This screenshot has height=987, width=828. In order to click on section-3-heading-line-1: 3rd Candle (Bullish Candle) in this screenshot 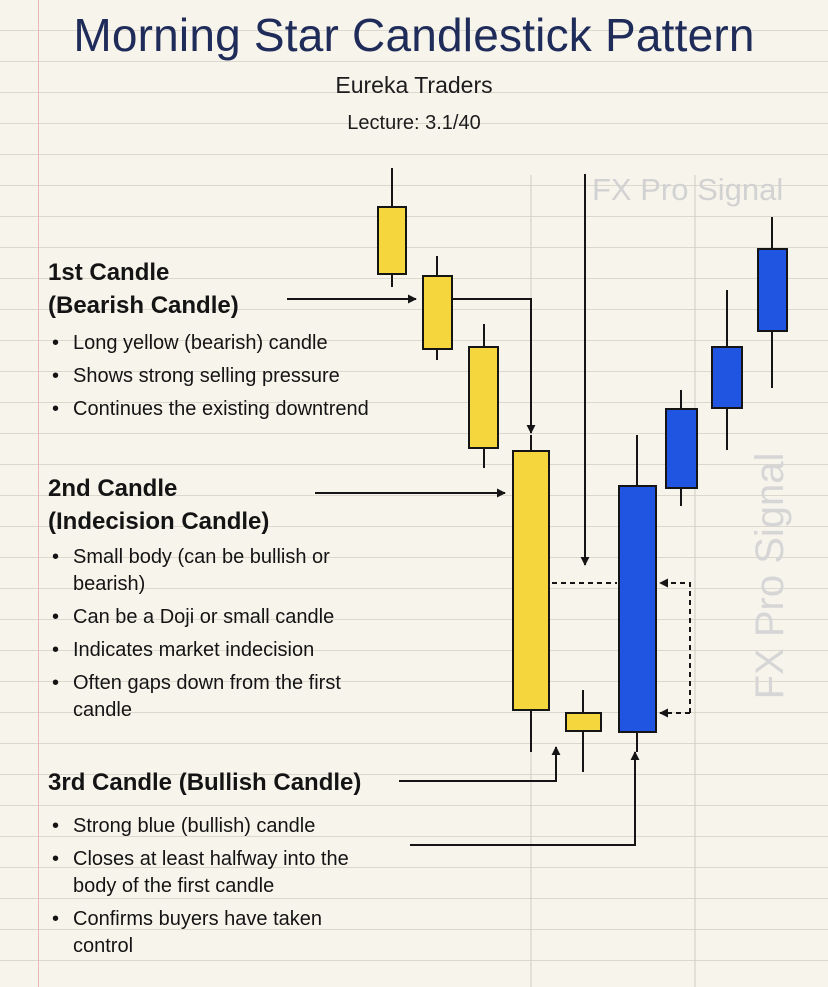, I will do `click(205, 782)`.